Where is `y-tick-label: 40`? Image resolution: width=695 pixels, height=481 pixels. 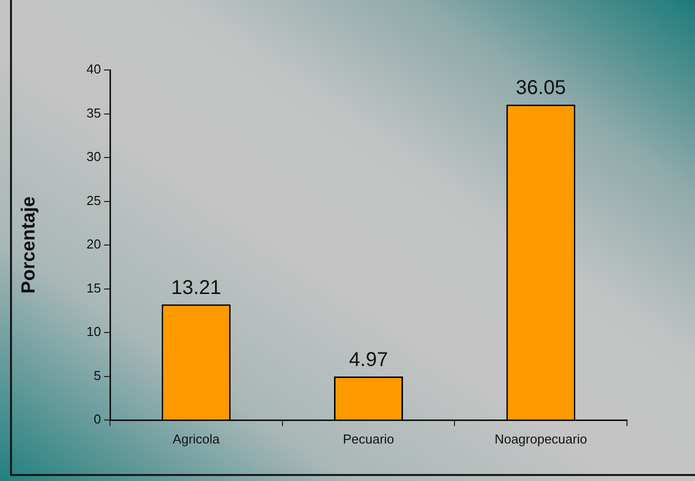
y-tick-label: 40 is located at coordinates (93, 69).